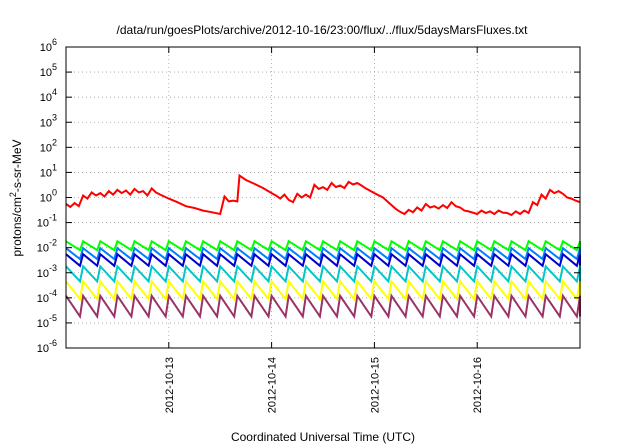 Image resolution: width=640 pixels, height=448 pixels. Describe the element at coordinates (13, 194) in the screenshot. I see `y-axis-title-sup: 2` at that location.